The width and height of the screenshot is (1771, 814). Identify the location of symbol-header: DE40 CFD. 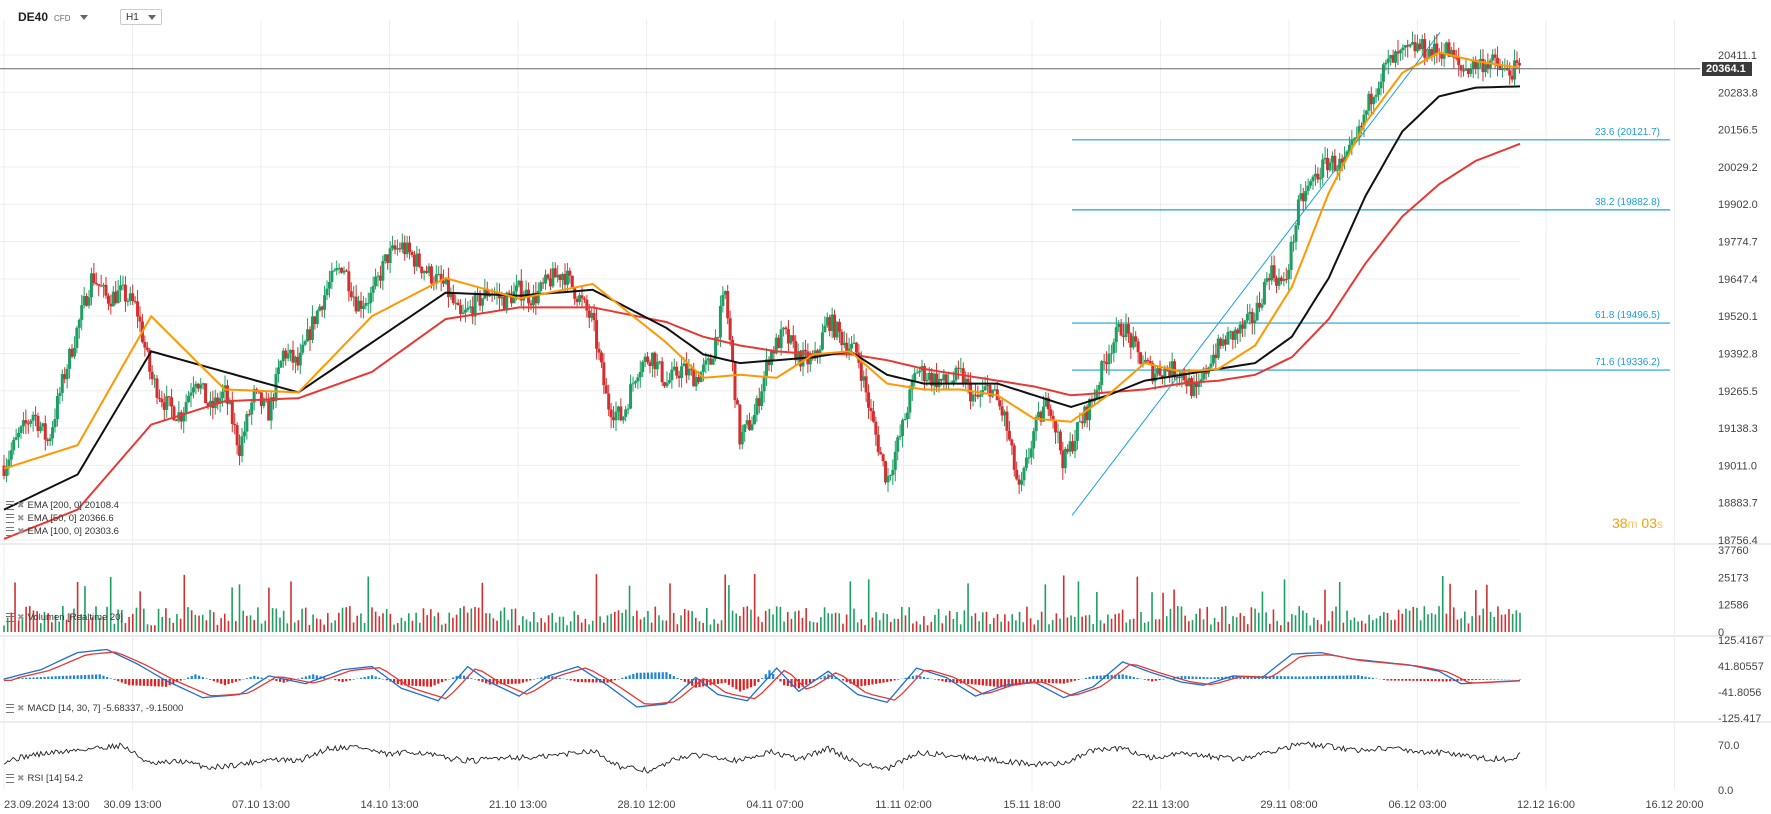
(53, 17).